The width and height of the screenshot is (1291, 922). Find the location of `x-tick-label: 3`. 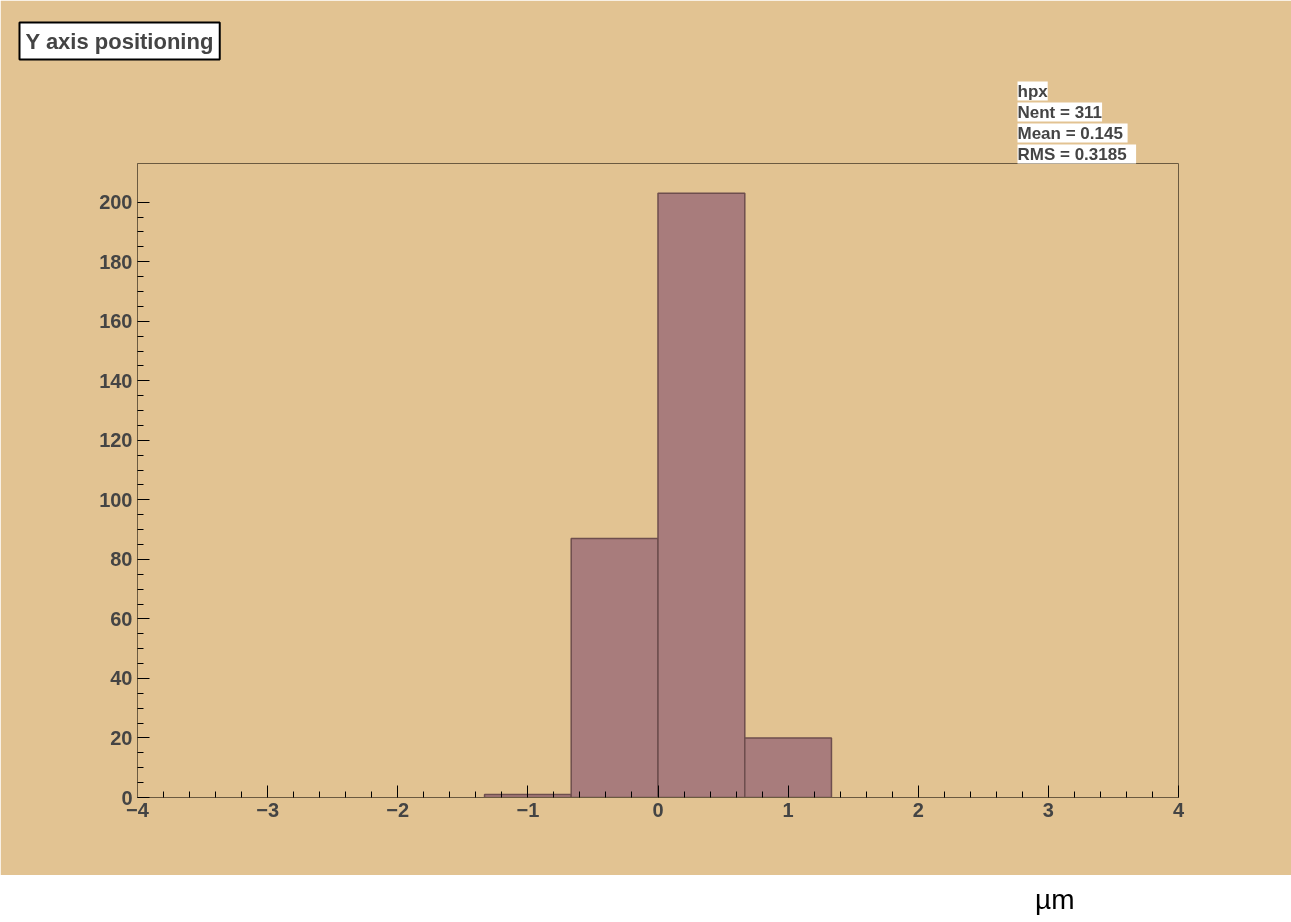

x-tick-label: 3 is located at coordinates (1048, 809).